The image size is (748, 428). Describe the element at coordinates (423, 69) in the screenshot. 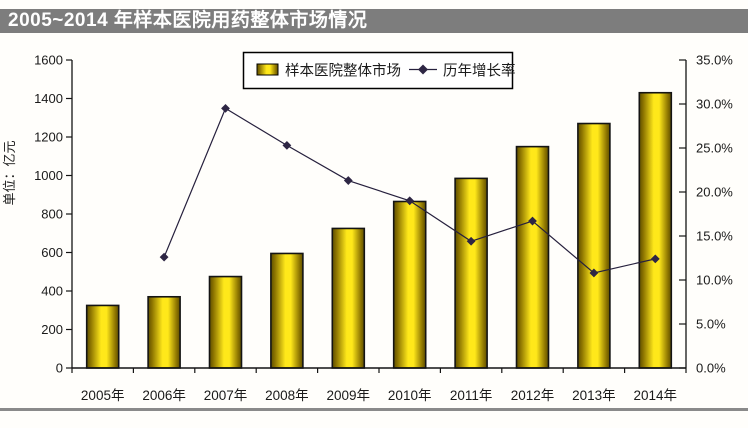

I see `legend-line-marker-icon` at that location.